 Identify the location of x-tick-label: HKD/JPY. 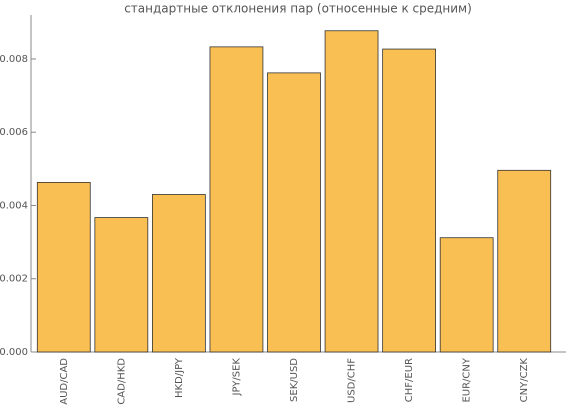
(179, 377).